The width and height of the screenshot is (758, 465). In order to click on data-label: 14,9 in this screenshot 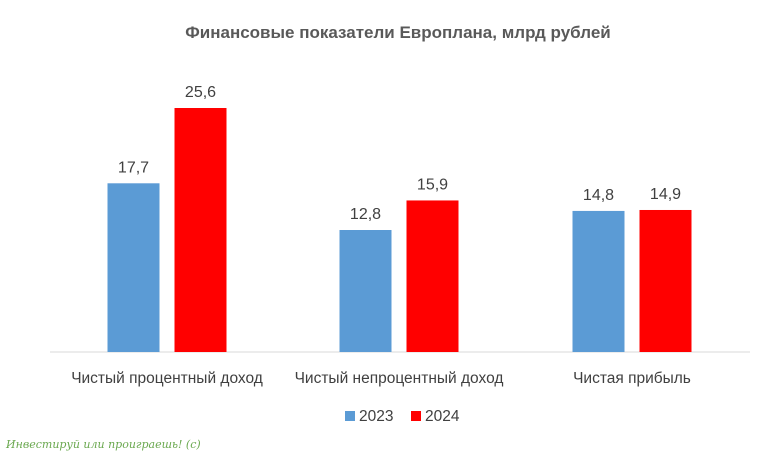, I will do `click(665, 194)`.